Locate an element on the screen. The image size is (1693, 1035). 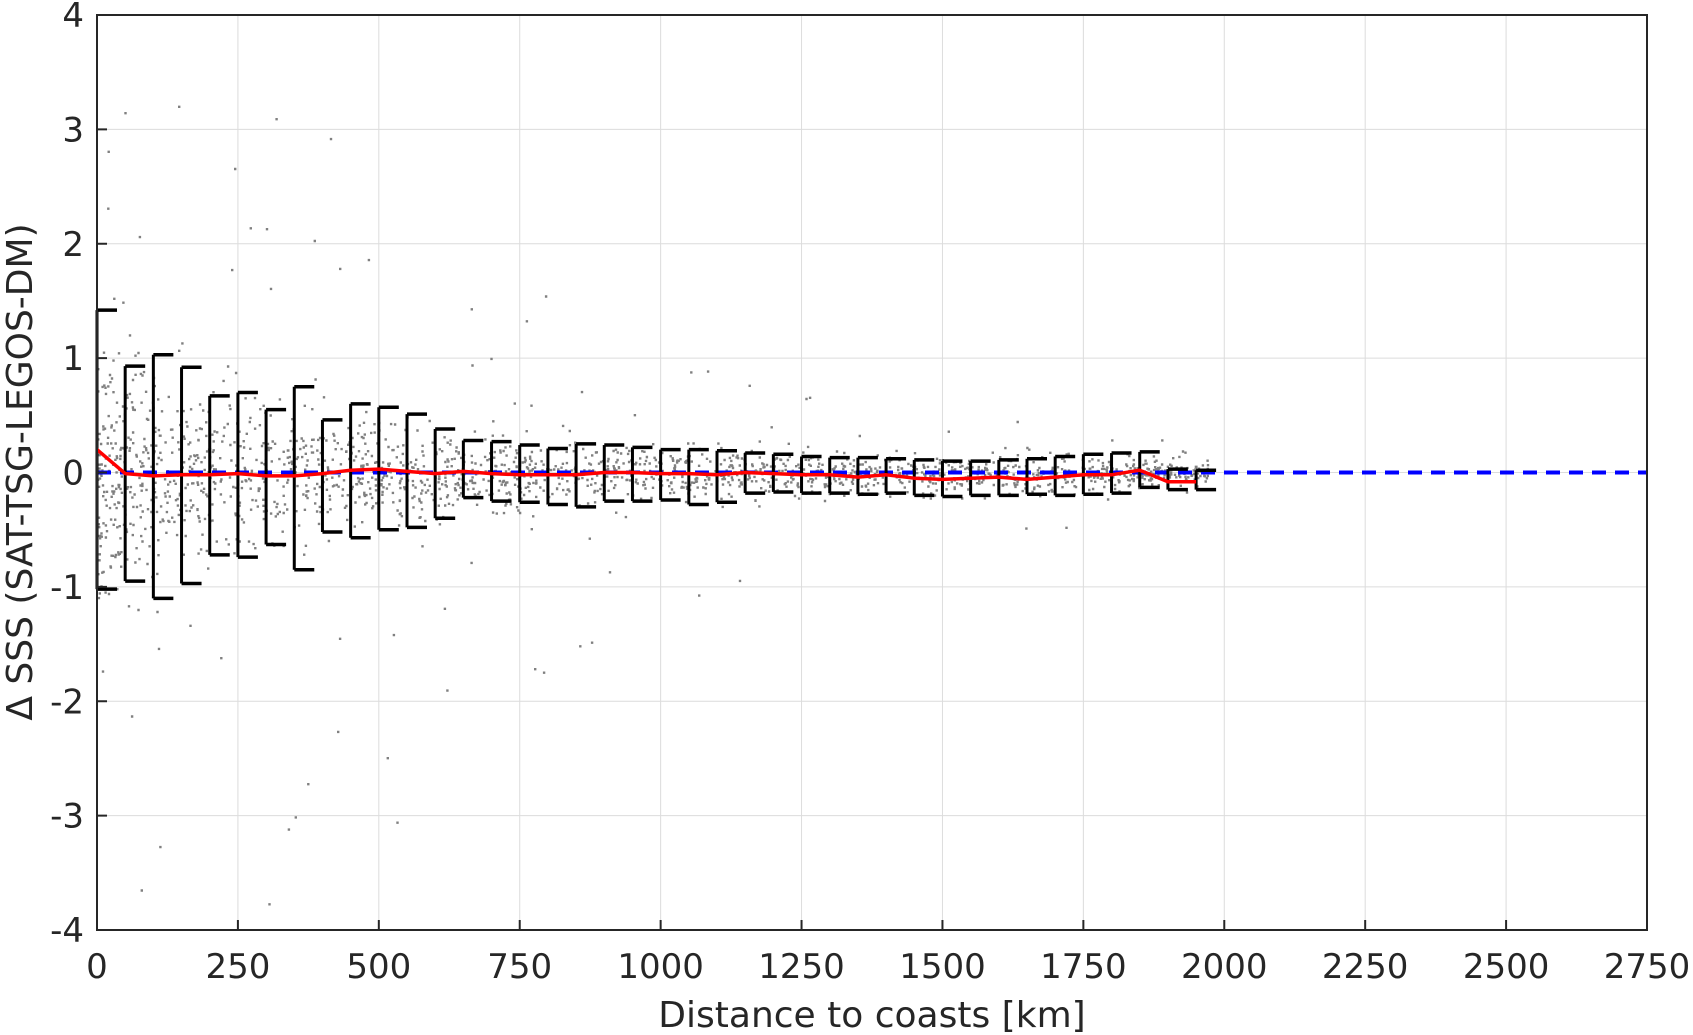
x-tick-label: 2000 is located at coordinates (1224, 967).